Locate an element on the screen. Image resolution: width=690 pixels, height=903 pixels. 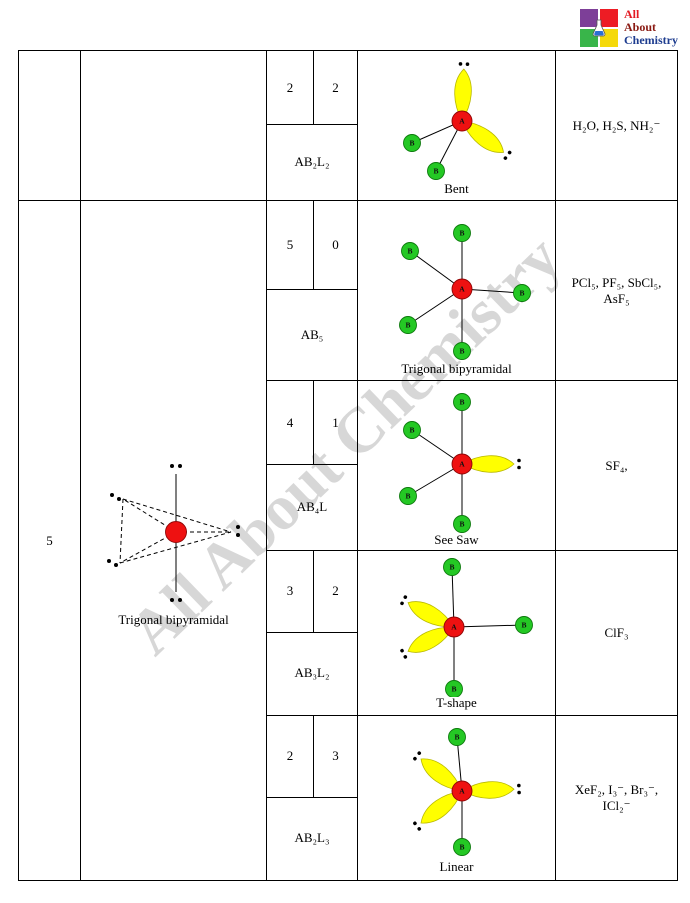
examples-cell: XeF₂, I₃⁻, Br₃⁻, ICl₂⁻ is located at coordinates (616, 798).